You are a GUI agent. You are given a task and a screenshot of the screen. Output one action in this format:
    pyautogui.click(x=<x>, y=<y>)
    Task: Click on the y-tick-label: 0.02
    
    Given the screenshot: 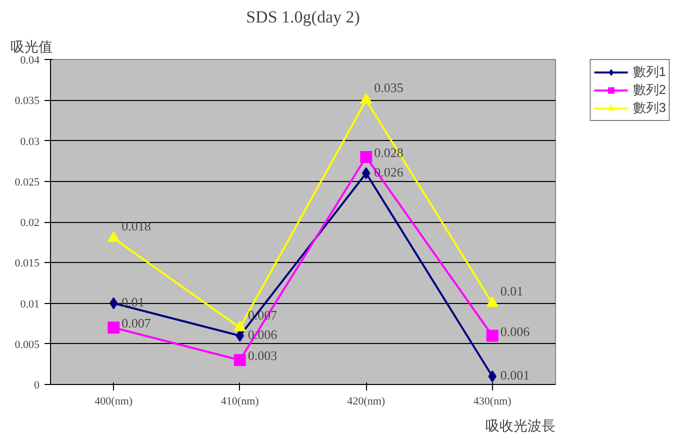 What is the action you would take?
    pyautogui.click(x=30, y=223)
    